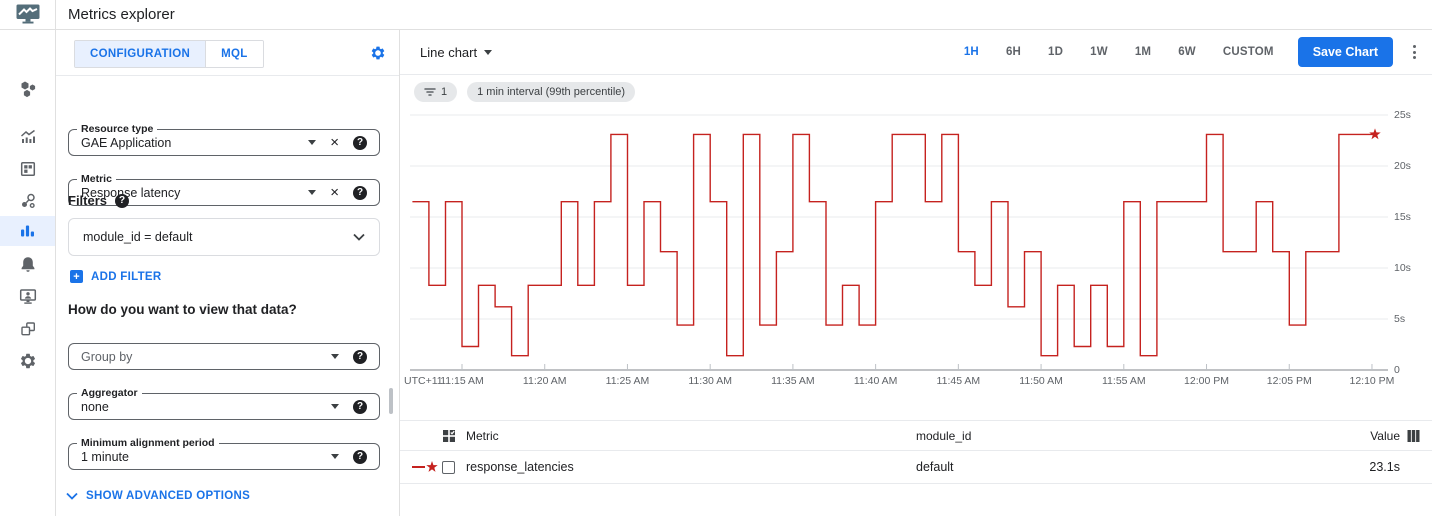  I want to click on nav-metrics-explorer, so click(27, 231).